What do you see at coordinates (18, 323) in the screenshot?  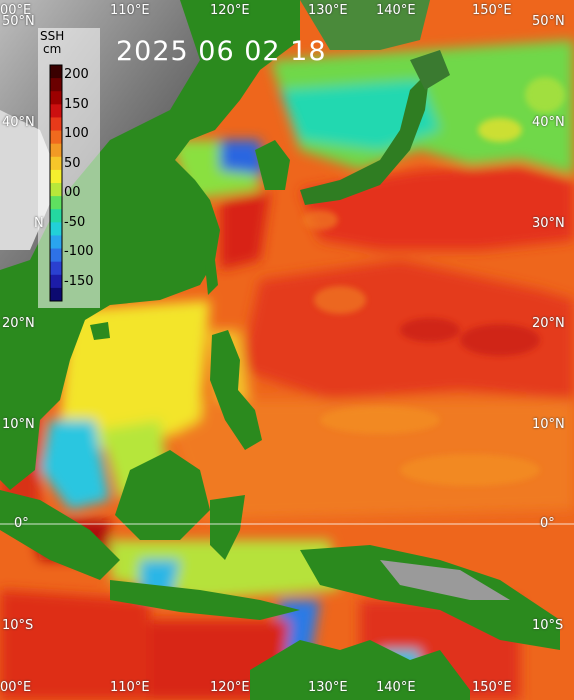 I see `lat-label-left-20n: 20°N` at bounding box center [18, 323].